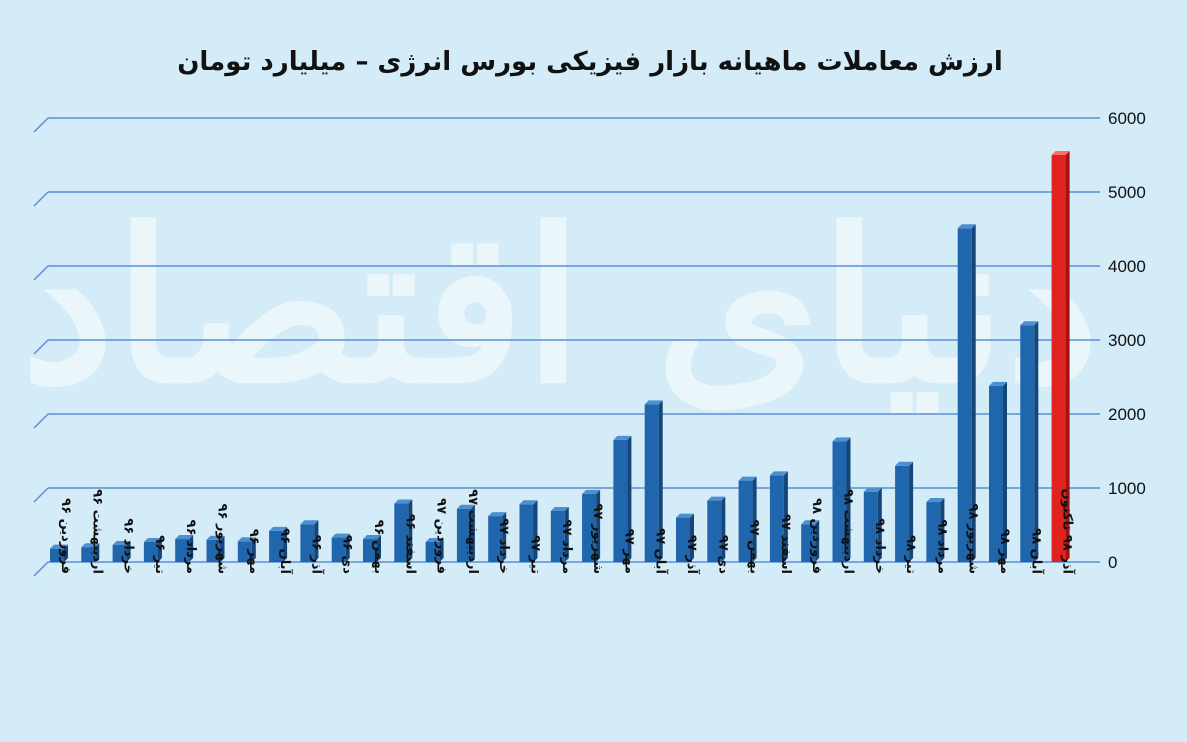 This screenshot has width=1187, height=742. I want to click on x-category-label: مرداد ۹۶, so click(190, 547).